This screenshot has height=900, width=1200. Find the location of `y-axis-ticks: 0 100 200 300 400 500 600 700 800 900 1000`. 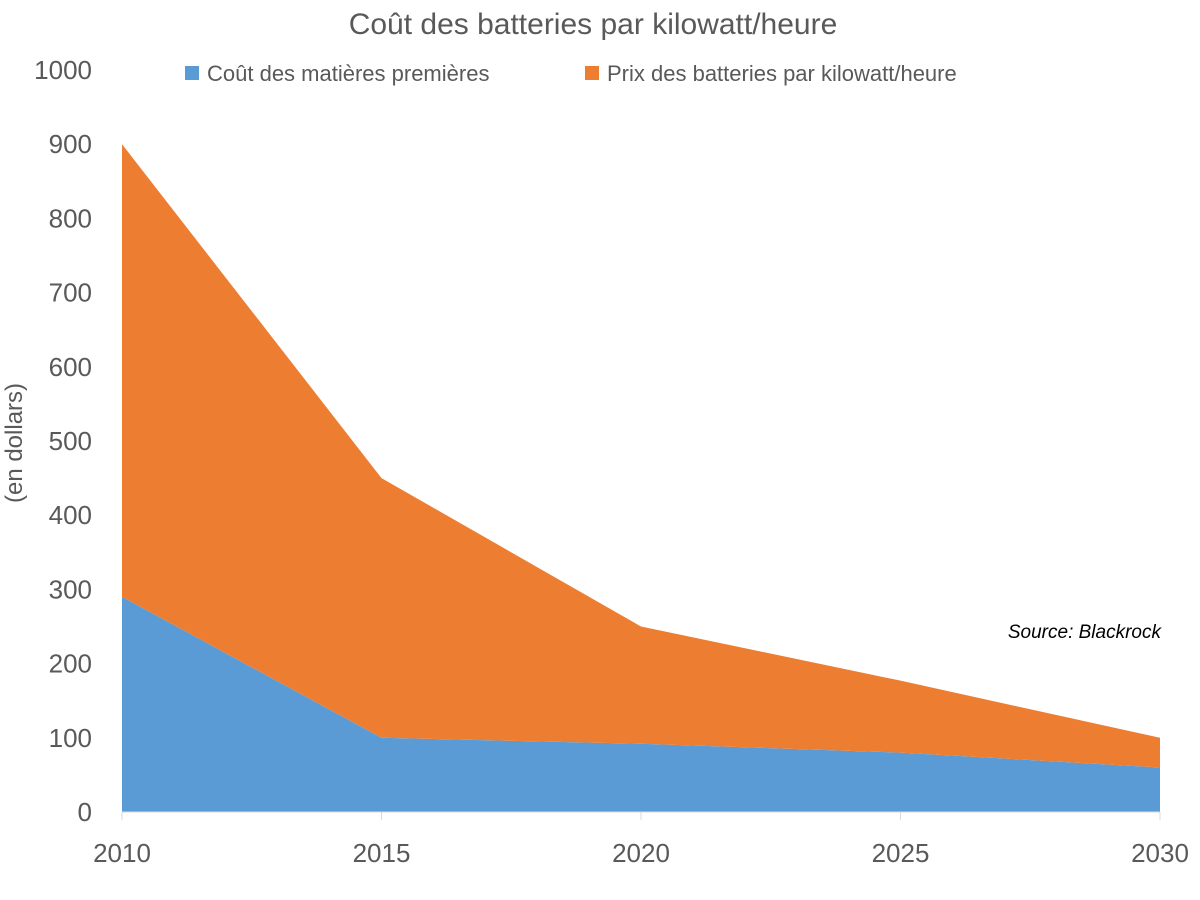

y-axis-ticks: 0 100 200 300 400 500 600 700 800 900 1000 is located at coordinates (63, 441).